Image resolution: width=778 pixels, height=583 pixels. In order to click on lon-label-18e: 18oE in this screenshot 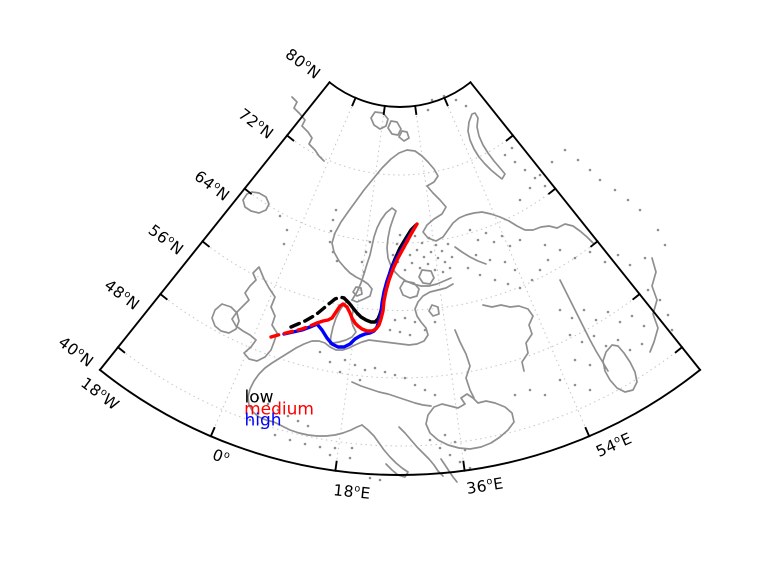, I will do `click(351, 492)`.